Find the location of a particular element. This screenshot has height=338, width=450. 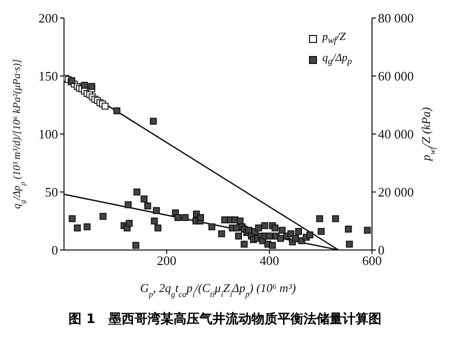

x-tick-label: 200 is located at coordinates (166, 260).